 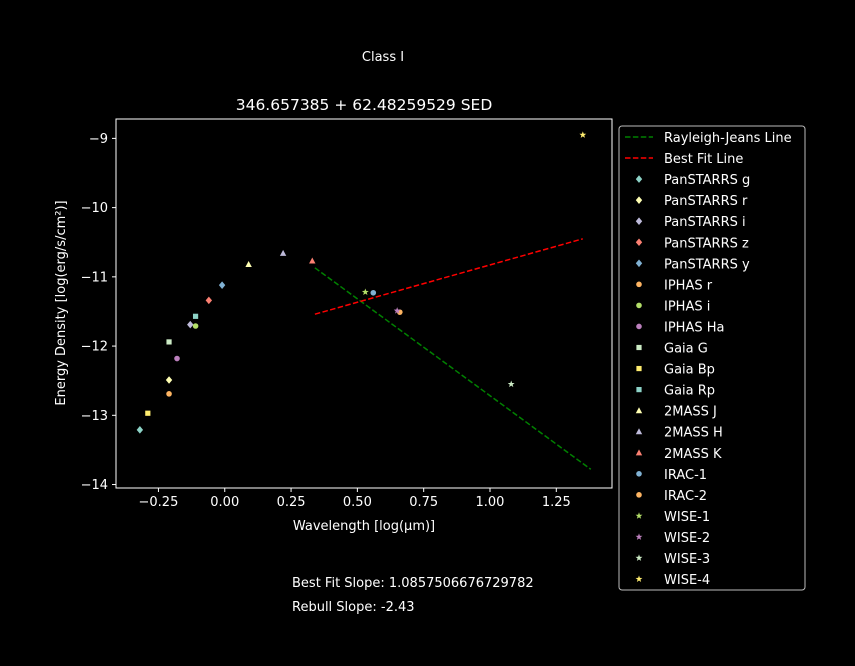 I want to click on data-point-2mass-h, so click(x=283, y=252).